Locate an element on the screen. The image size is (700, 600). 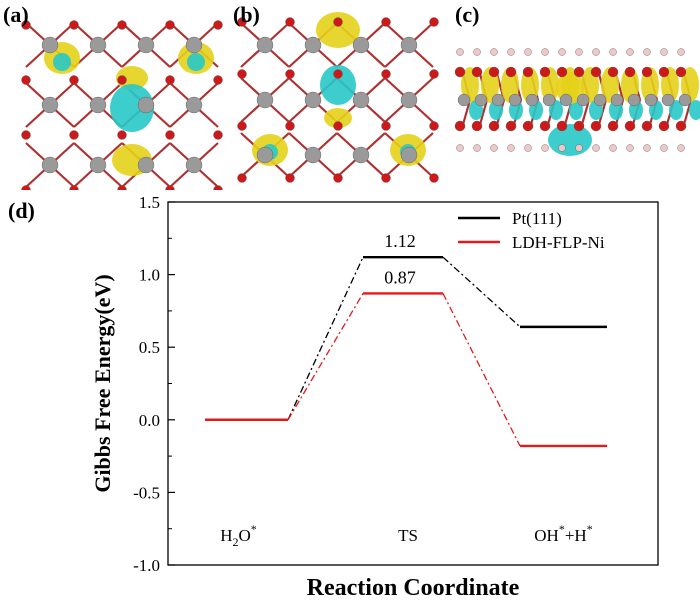
legend-label: LDH-FLP-Ni is located at coordinates (558, 242).